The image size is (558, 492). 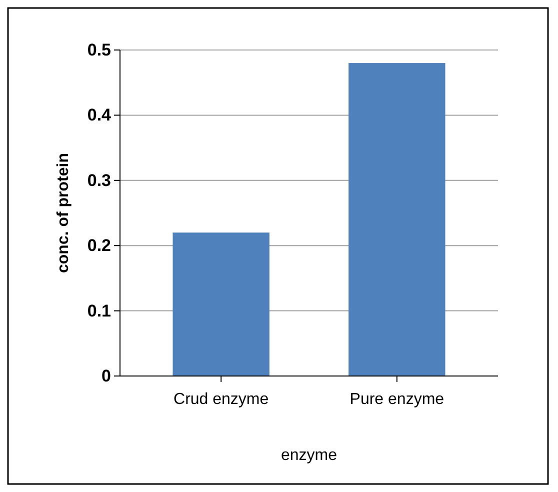 What do you see at coordinates (99, 115) in the screenshot?
I see `y-tick-label: 0.4` at bounding box center [99, 115].